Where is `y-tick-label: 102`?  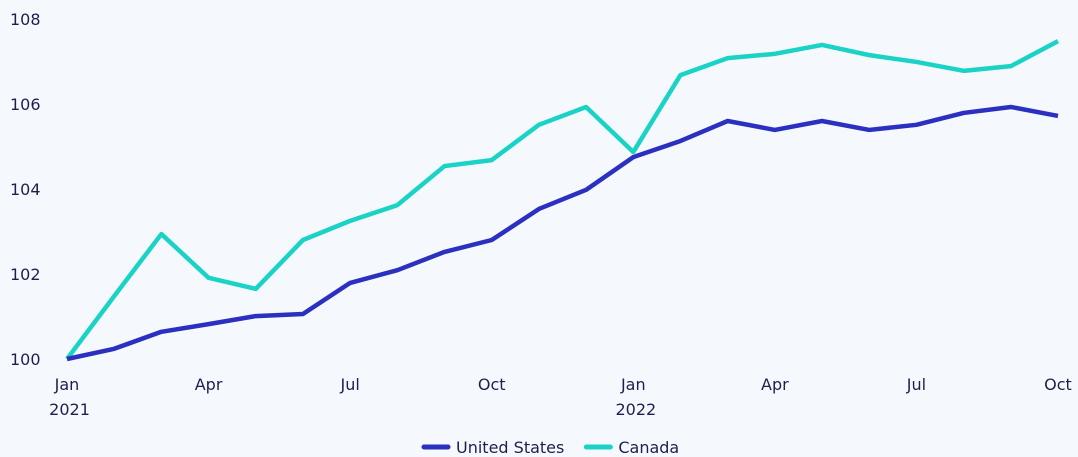 y-tick-label: 102 is located at coordinates (25, 274).